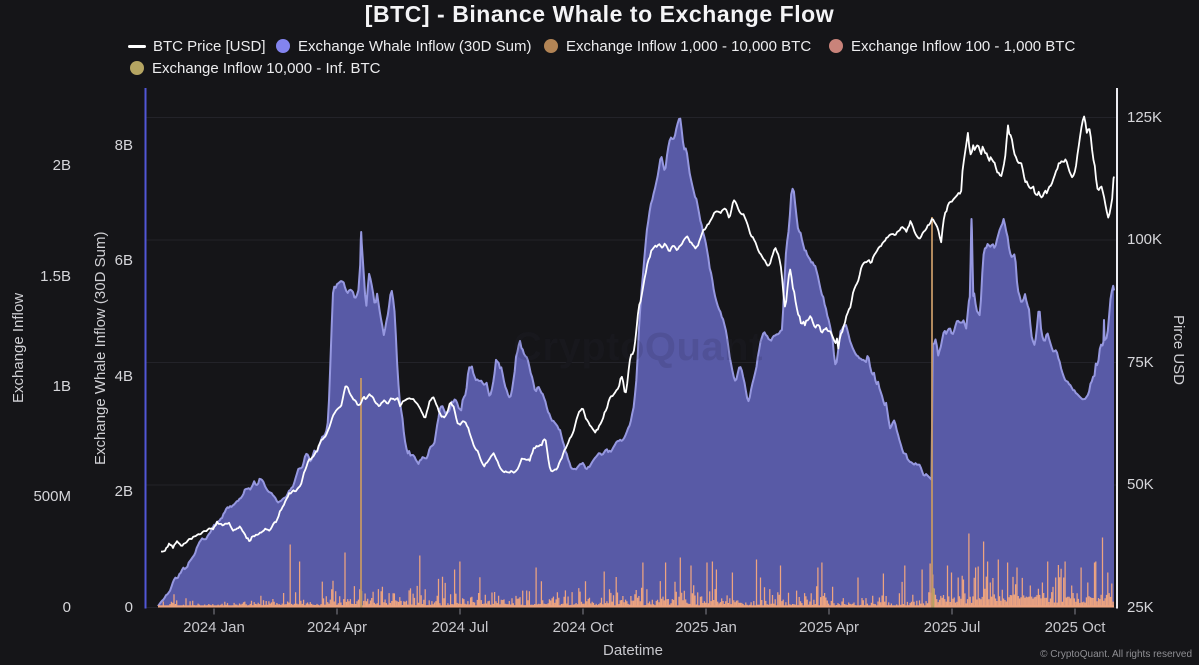  Describe the element at coordinates (638, 347) in the screenshot. I see `svg-text: CryptoQuant` at that location.